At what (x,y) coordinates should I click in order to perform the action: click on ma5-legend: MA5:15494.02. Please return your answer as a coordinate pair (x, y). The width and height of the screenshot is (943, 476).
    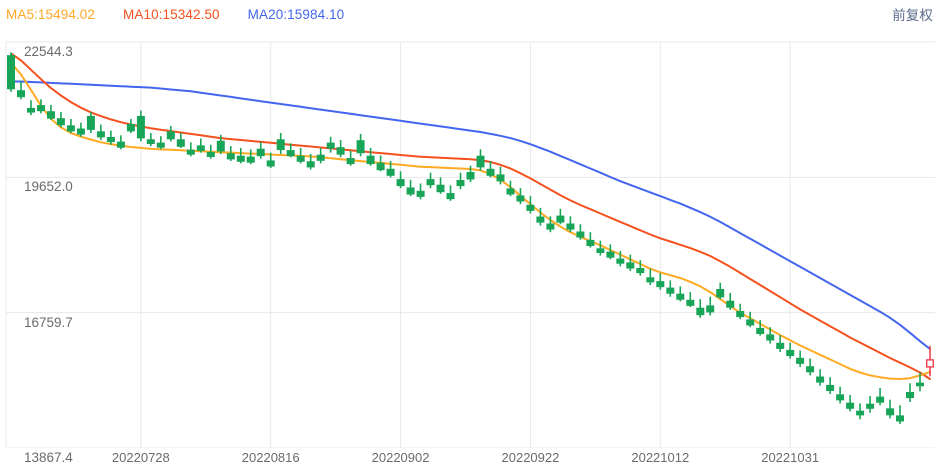
    Looking at the image, I should click on (51, 14).